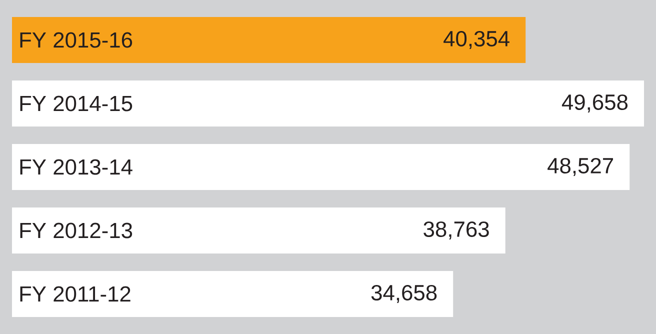 Image resolution: width=656 pixels, height=334 pixels. I want to click on data-label: 48,527, so click(580, 167).